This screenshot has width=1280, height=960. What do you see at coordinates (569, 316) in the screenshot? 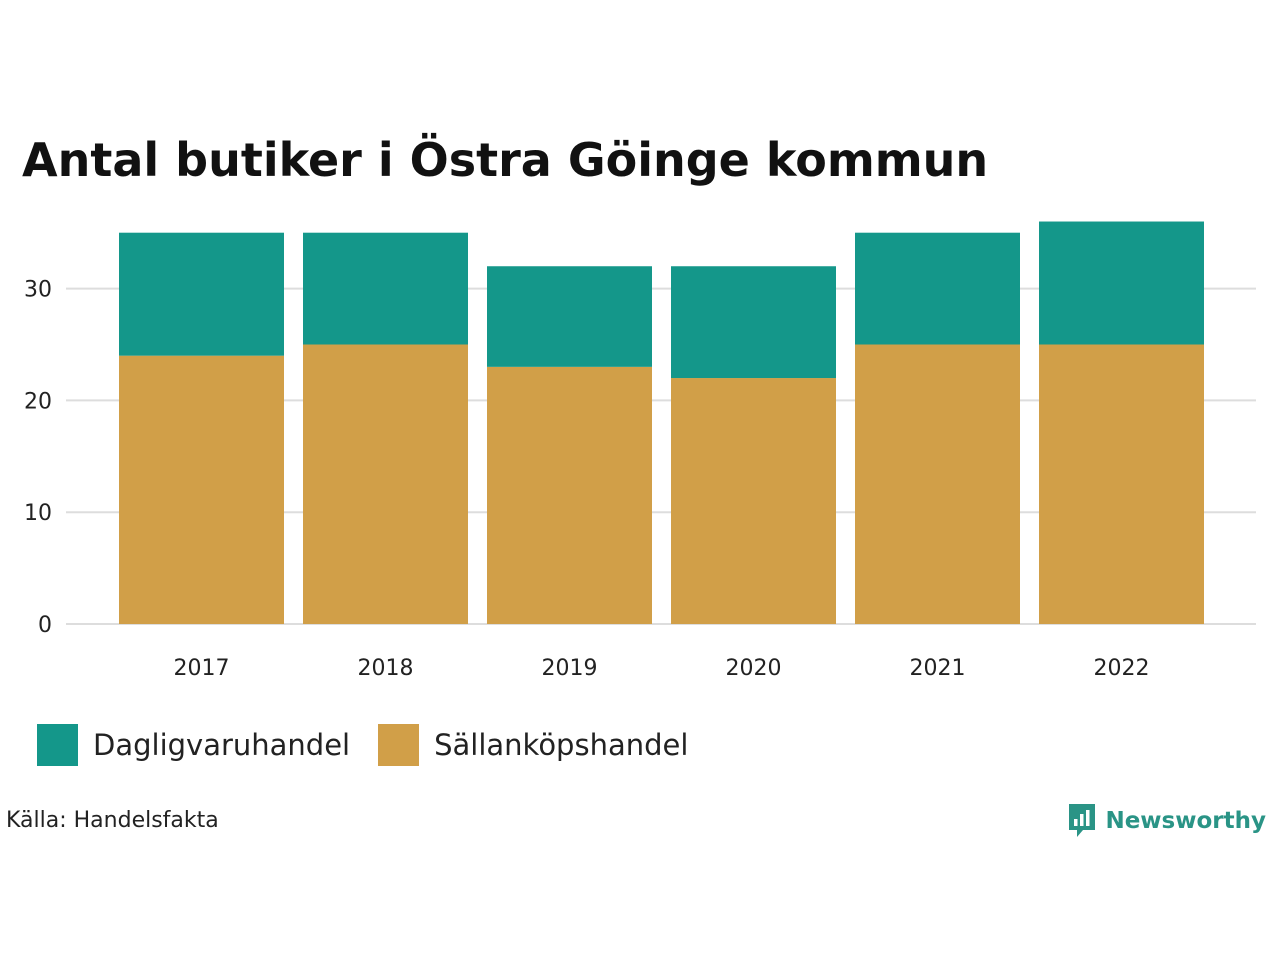
I see `bar-dagligvaruhandel-2019` at bounding box center [569, 316].